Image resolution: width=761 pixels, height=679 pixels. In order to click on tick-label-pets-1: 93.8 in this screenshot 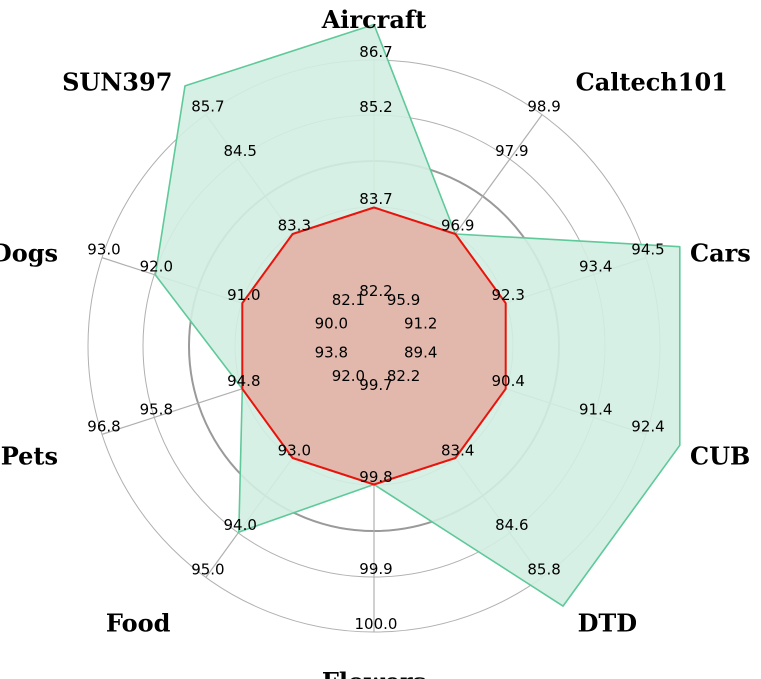, I will do `click(331, 353)`.